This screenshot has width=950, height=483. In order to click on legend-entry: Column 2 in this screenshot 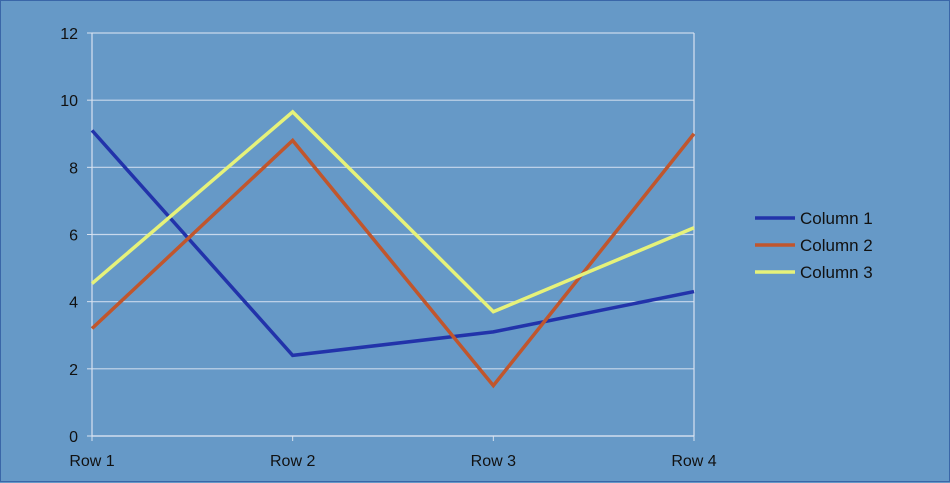, I will do `click(814, 245)`.